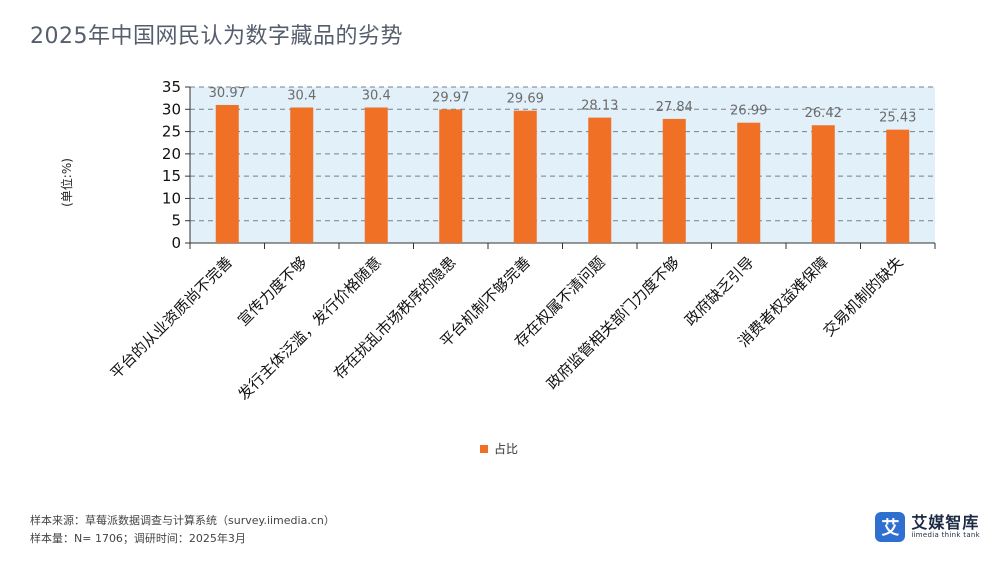  What do you see at coordinates (450, 97) in the screenshot?
I see `data-label: 29.97` at bounding box center [450, 97].